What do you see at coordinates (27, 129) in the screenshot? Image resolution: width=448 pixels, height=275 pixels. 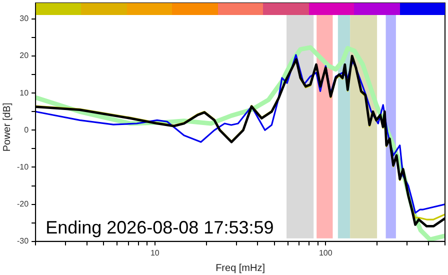 I see `y-tick-label: 0` at bounding box center [27, 129].